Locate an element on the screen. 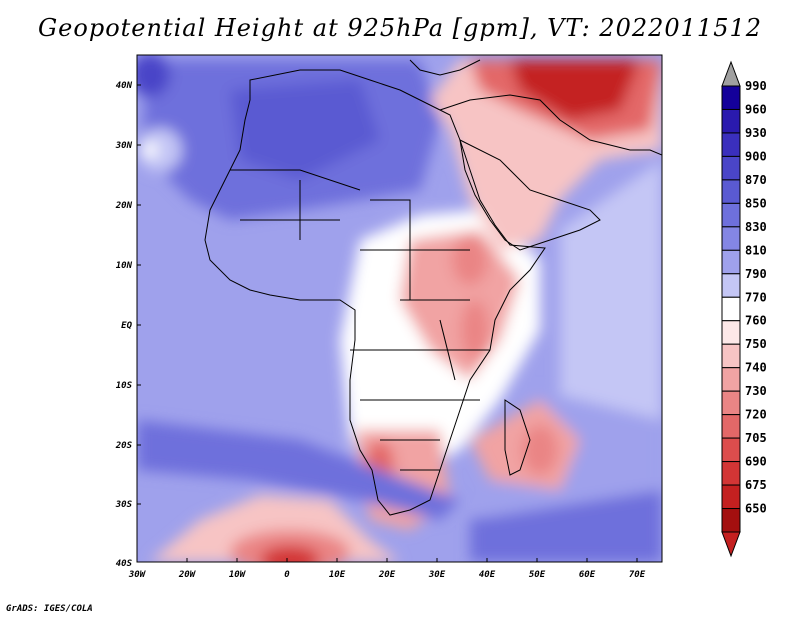 This screenshot has width=800, height=618. colorbar-label: 675 is located at coordinates (756, 485).